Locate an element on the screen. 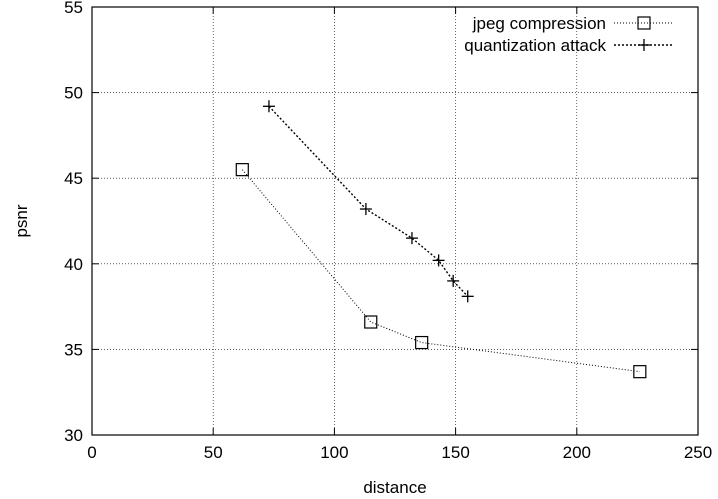 This screenshot has width=718, height=499. legend-label: jpeg compression is located at coordinates (539, 23).